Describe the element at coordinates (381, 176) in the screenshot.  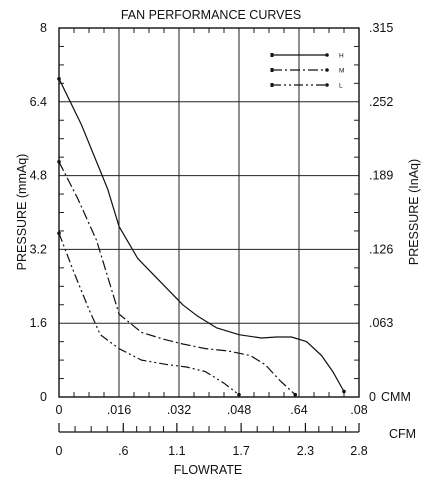
I see `y-tick-label-right: .189` at that location.